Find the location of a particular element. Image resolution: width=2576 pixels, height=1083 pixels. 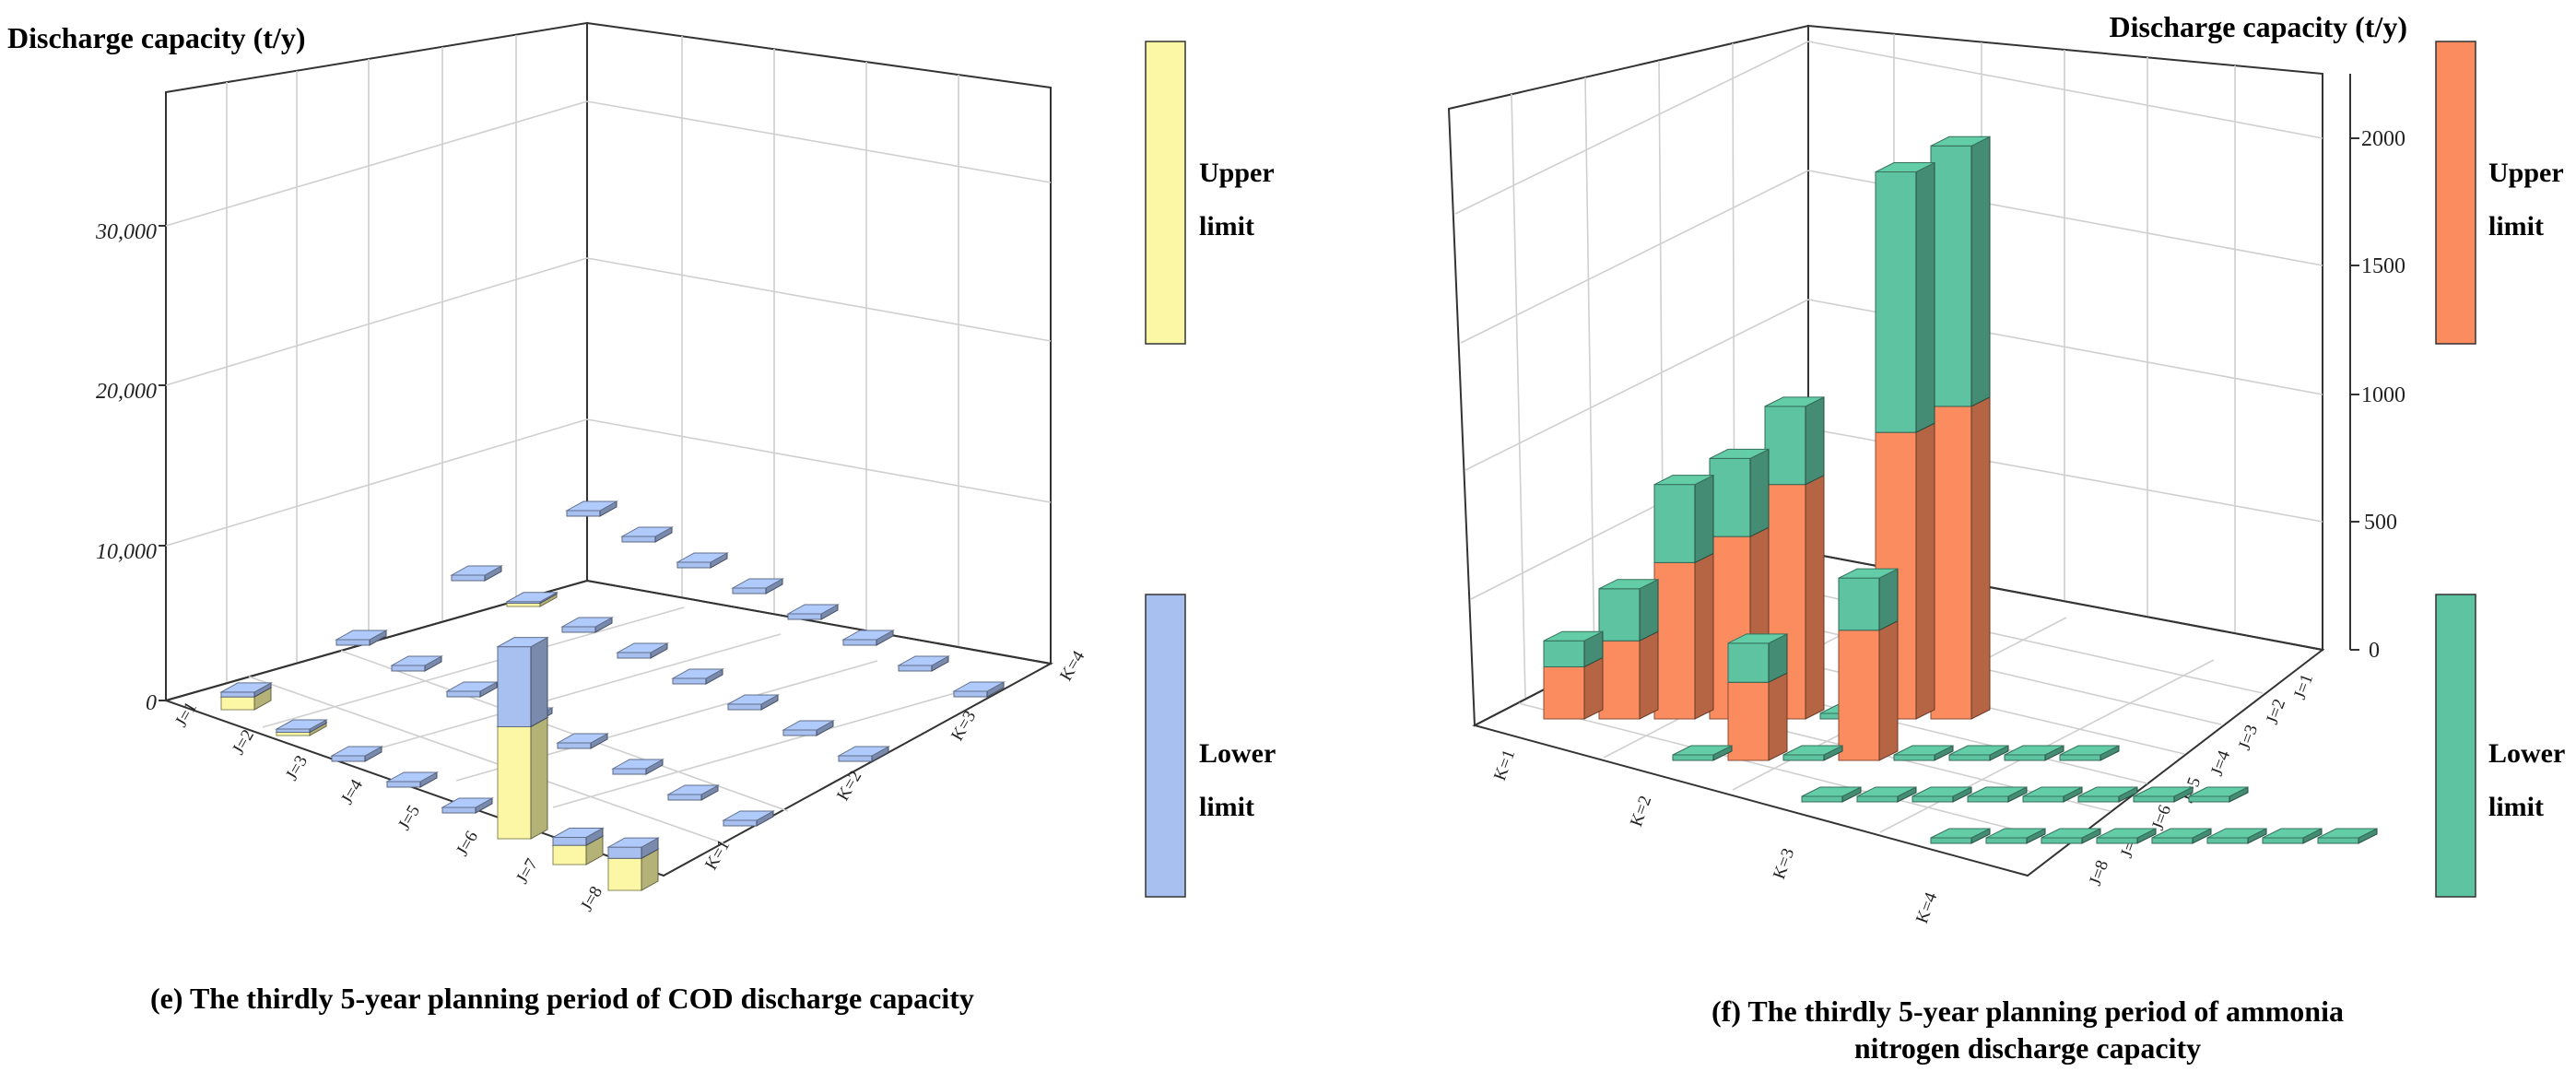

bar-lower-side is located at coordinates (1759, 493).